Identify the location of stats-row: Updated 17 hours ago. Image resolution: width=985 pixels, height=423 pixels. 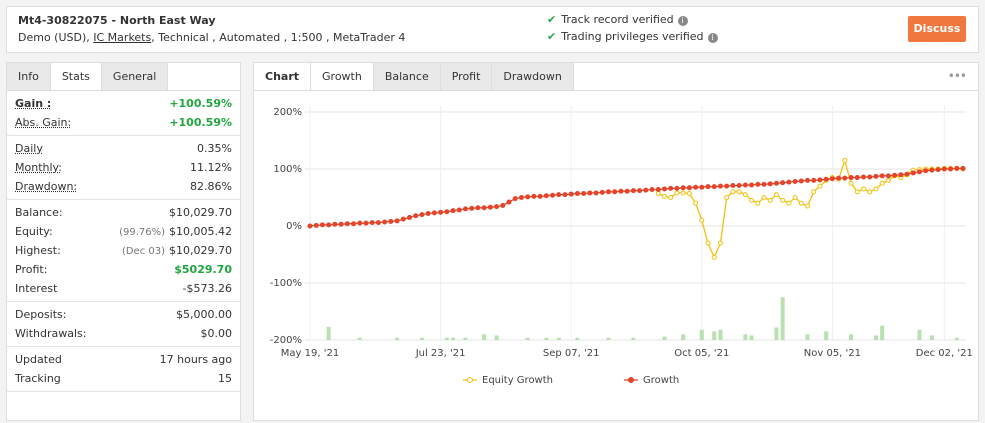
(123, 359).